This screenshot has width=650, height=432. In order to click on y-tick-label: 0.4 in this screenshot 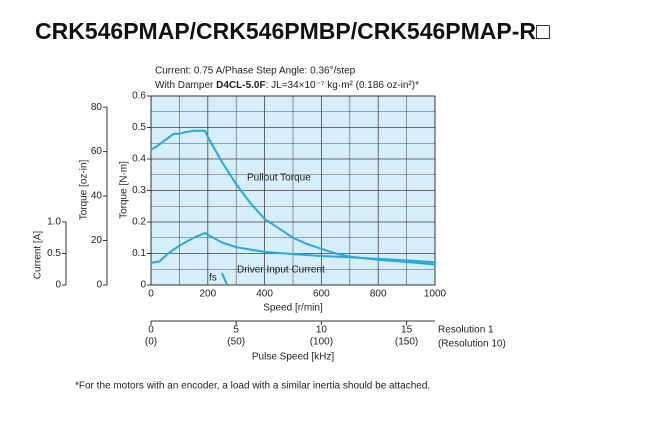, I will do `click(139, 159)`.